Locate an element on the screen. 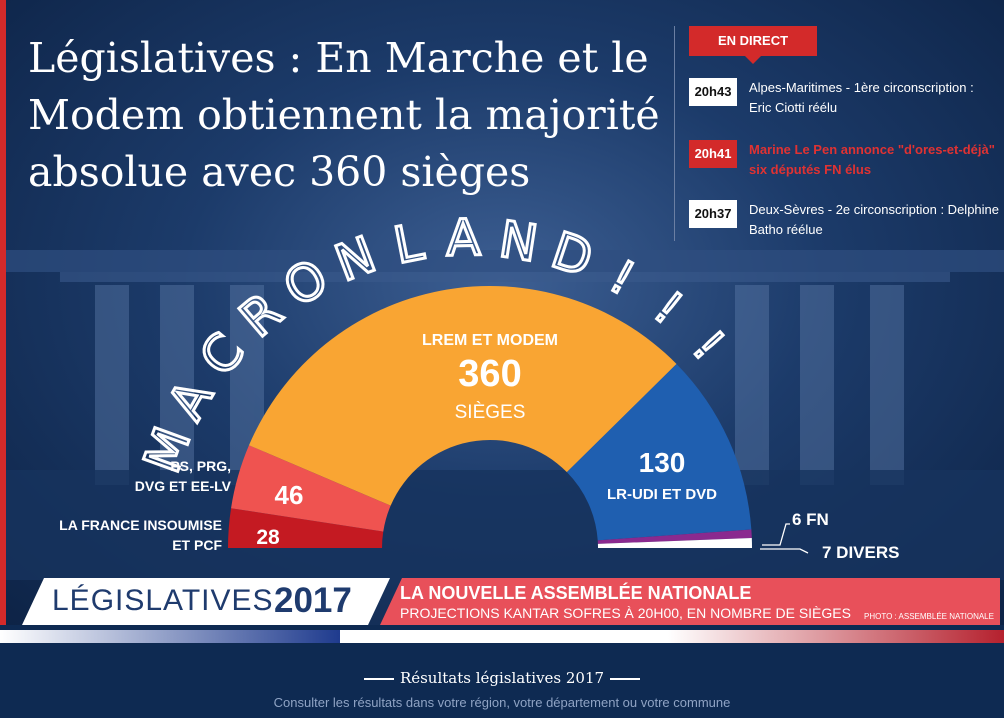 The image size is (1004, 718). category-label: LR-UDI ET DVD is located at coordinates (662, 494).